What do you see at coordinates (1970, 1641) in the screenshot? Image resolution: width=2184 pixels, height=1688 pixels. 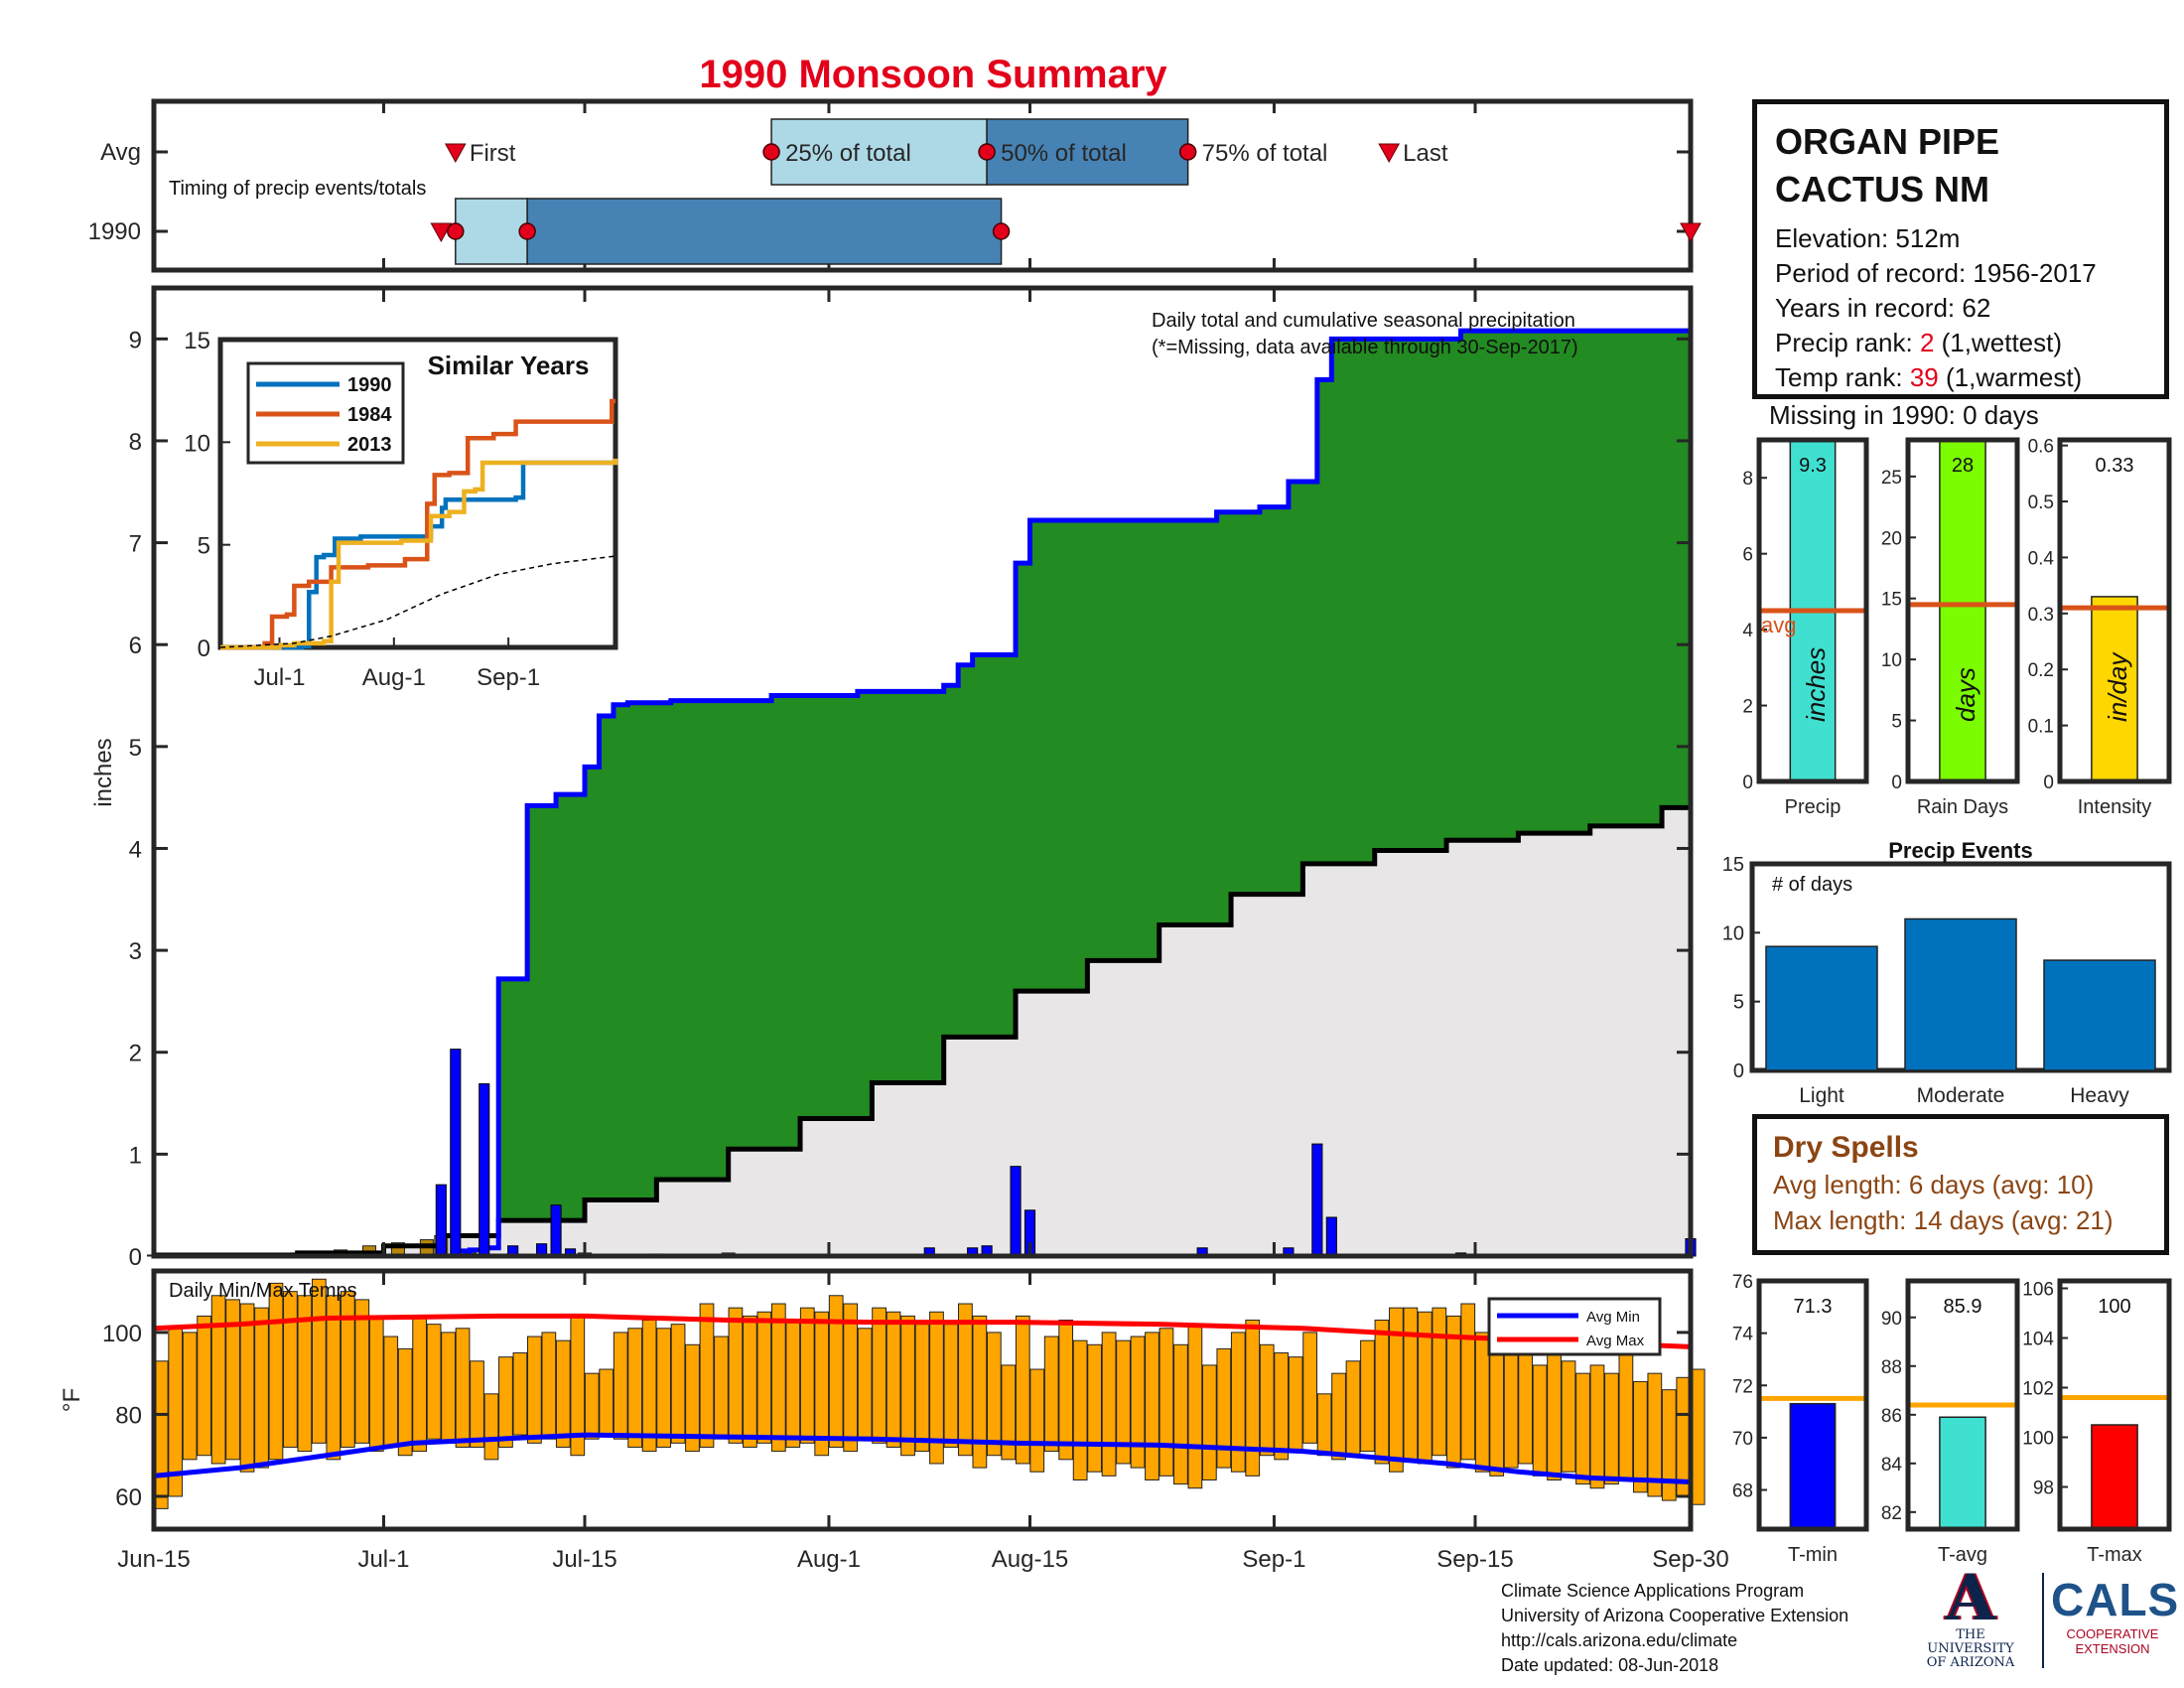 I see `ua-logo-line1: THE UNIVERSITY` at bounding box center [1970, 1641].